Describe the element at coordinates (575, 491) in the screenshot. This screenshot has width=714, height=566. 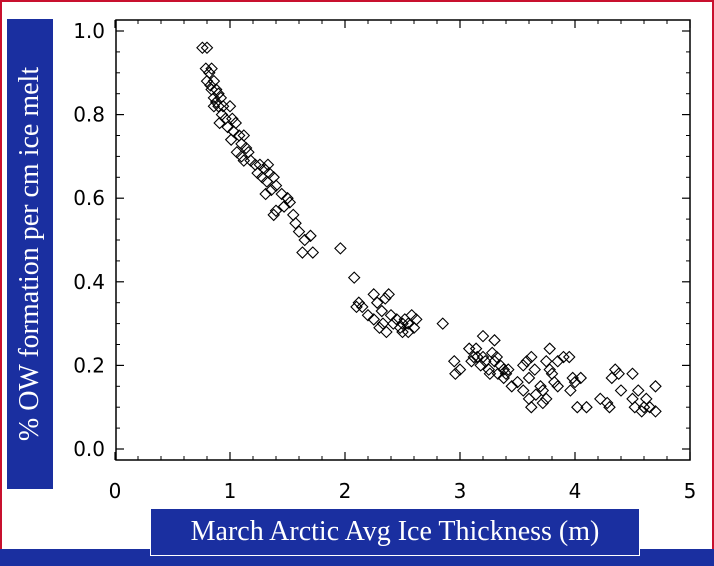
I see `x-tick-label: 4` at that location.